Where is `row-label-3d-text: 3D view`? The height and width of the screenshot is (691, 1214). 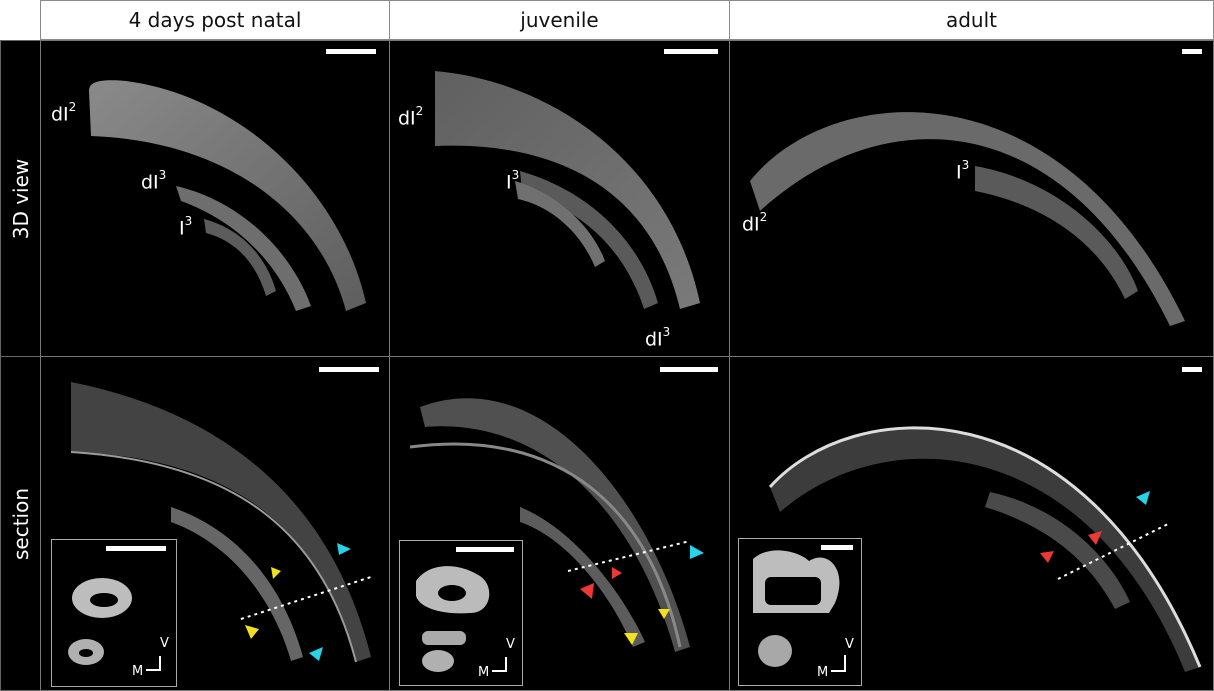 row-label-3d-text: 3D view is located at coordinates (20, 198).